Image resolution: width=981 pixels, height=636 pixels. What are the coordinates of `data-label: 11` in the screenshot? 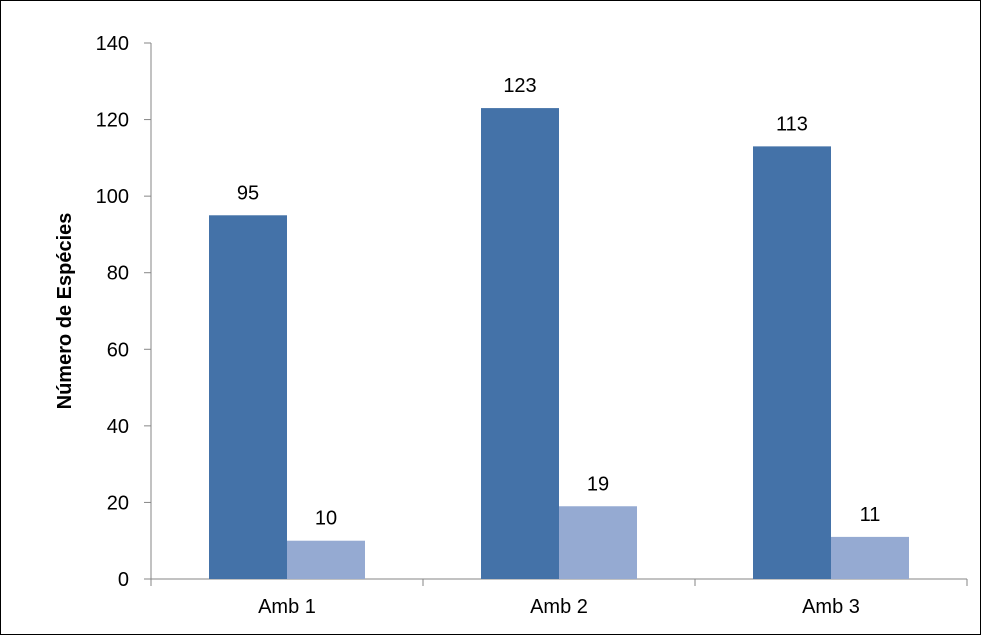 It's located at (870, 515).